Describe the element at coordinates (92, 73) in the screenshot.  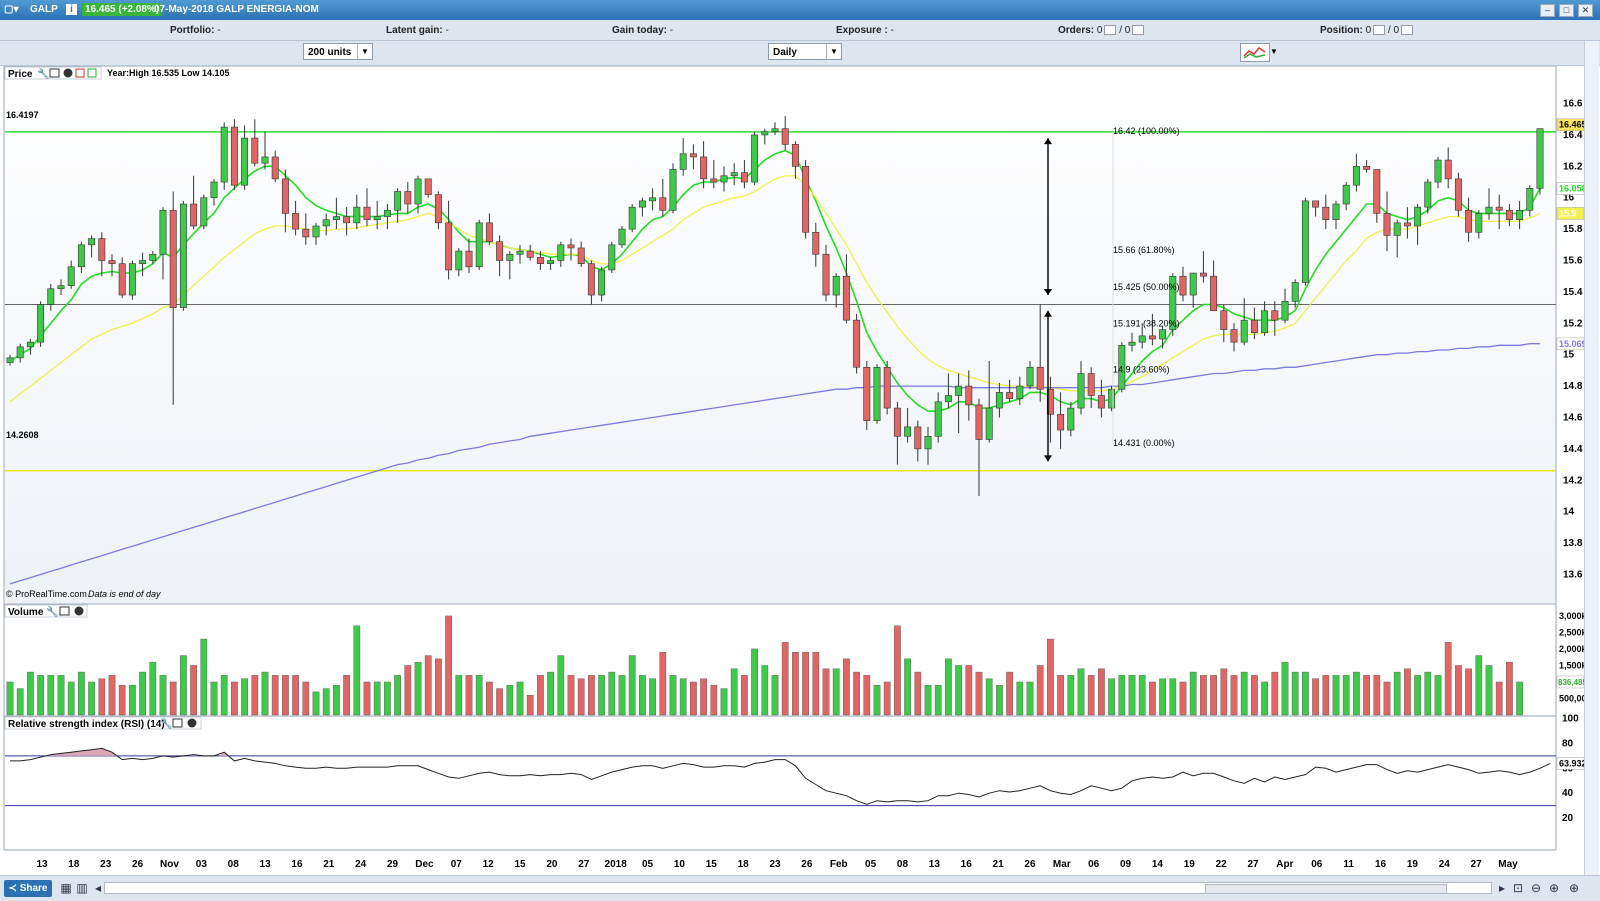
I see `up-arrow-icon` at that location.